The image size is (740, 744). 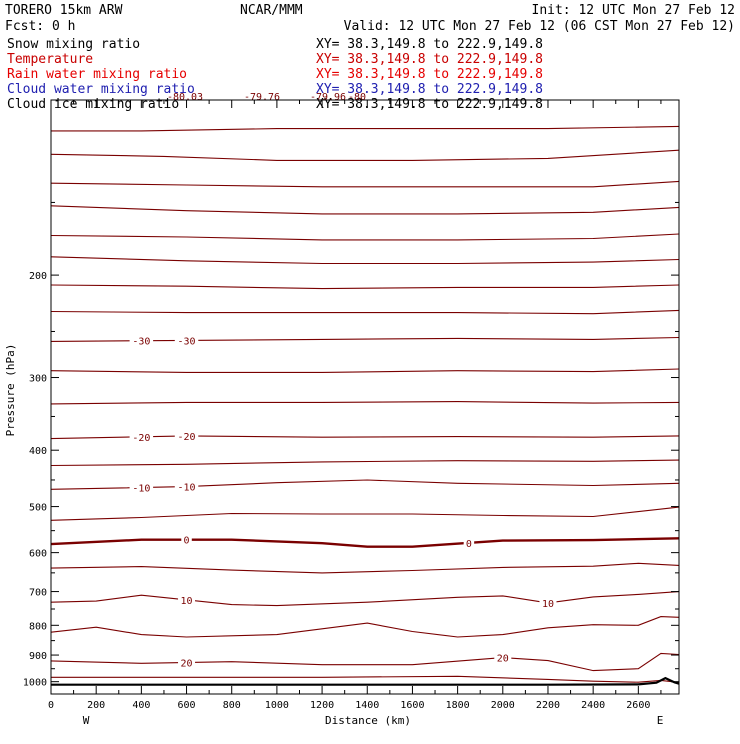 I want to click on x-axis-label: Distance (km), so click(x=368, y=720).